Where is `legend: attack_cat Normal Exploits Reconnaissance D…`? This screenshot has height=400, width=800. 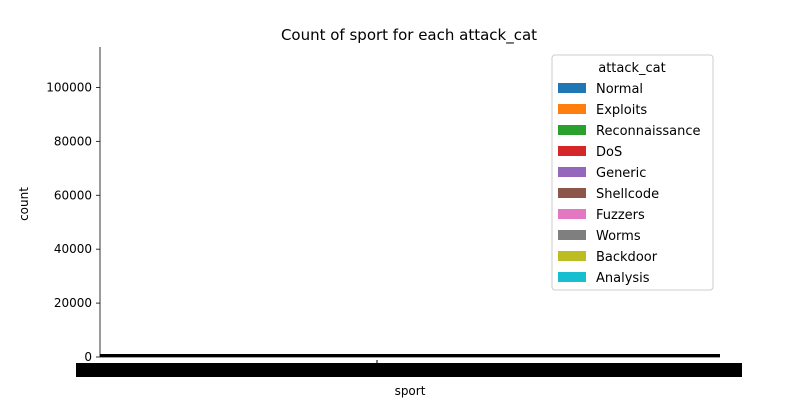 legend: attack_cat Normal Exploits Reconnaissance D… is located at coordinates (632, 172).